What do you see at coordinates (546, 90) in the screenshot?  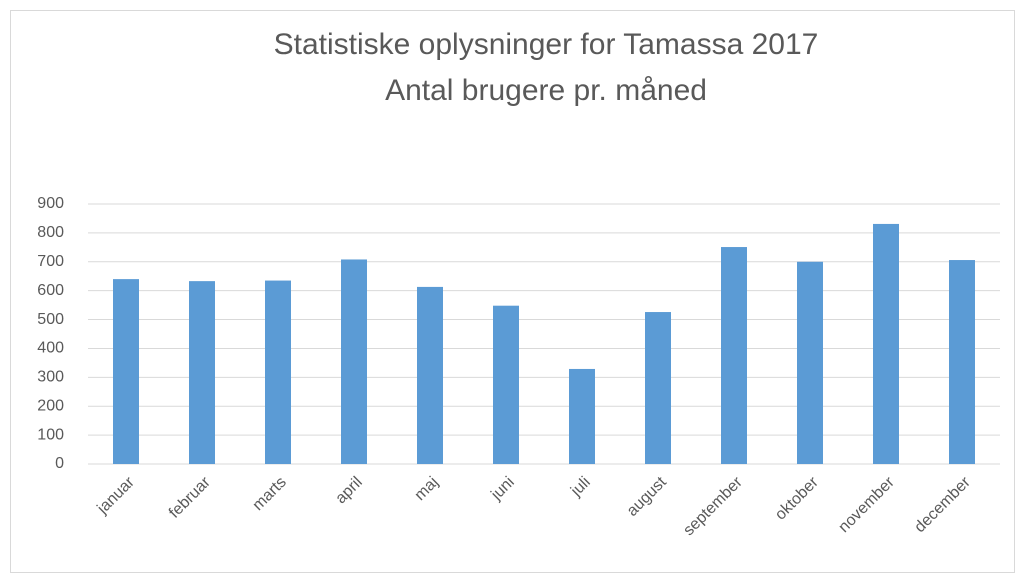 I see `chart-subtitle: Antal brugere pr. måned` at bounding box center [546, 90].